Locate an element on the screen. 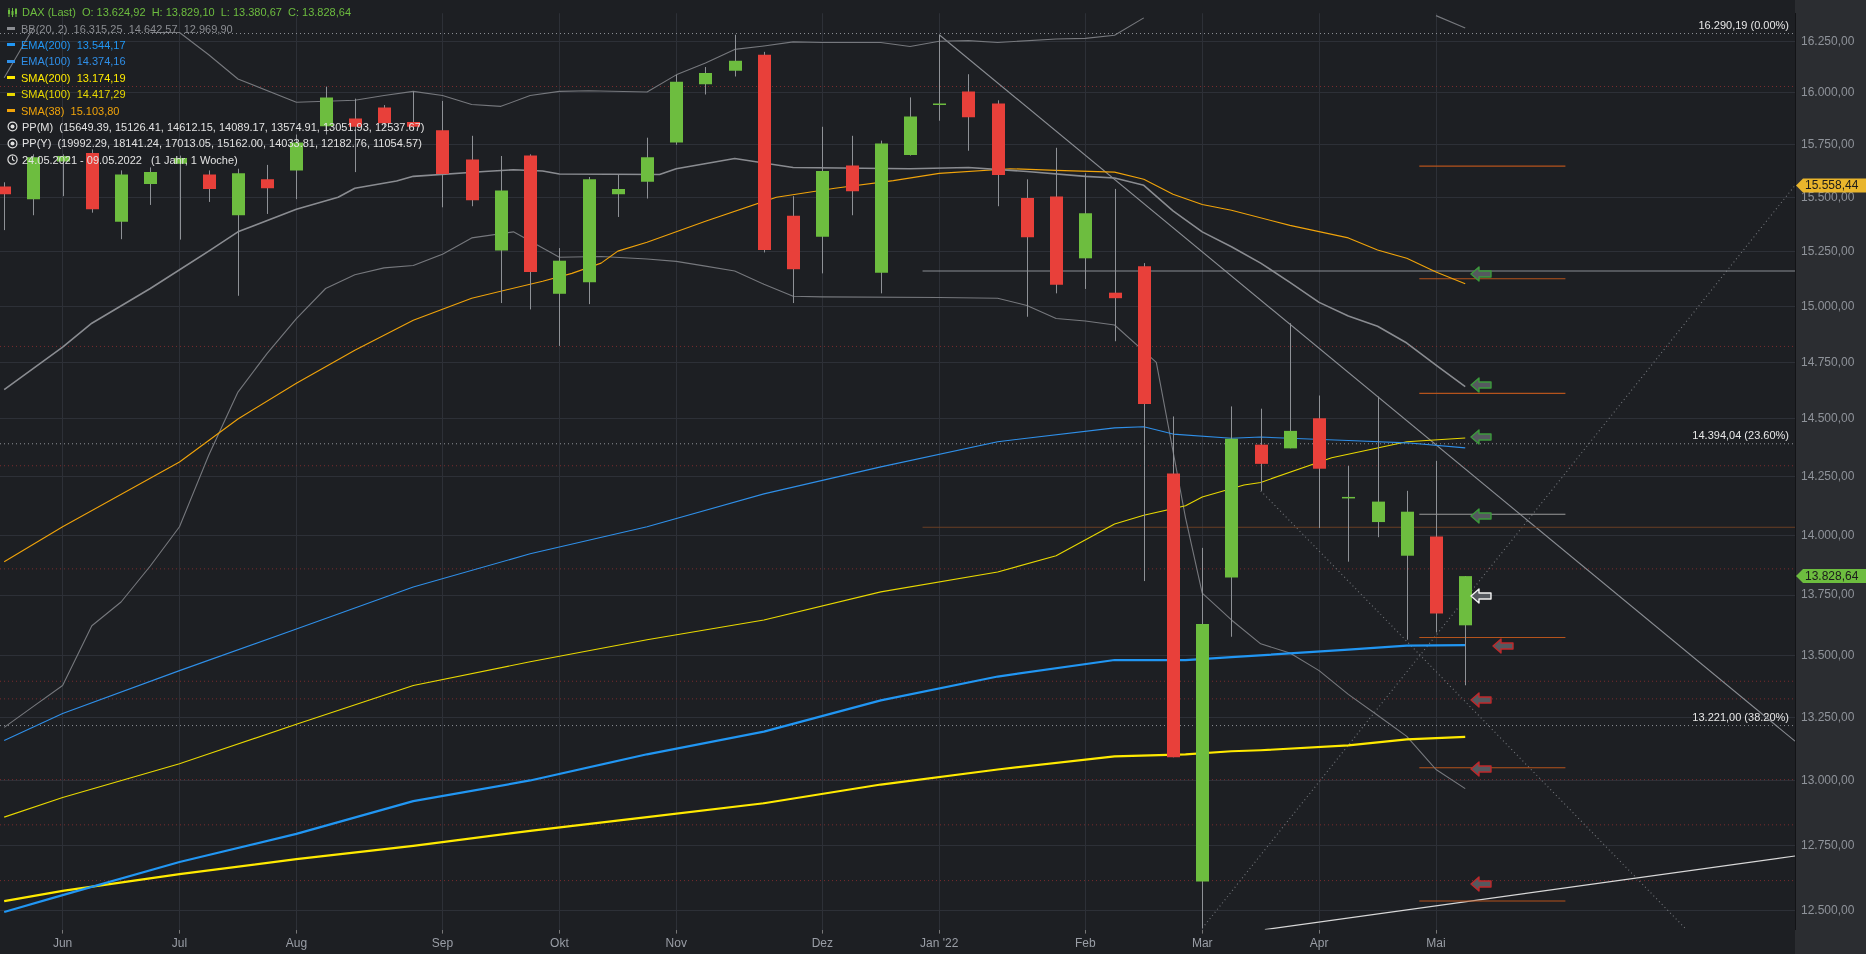 The image size is (1866, 954). legend-label: EMA(200) 13.544,17 is located at coordinates (73, 44).